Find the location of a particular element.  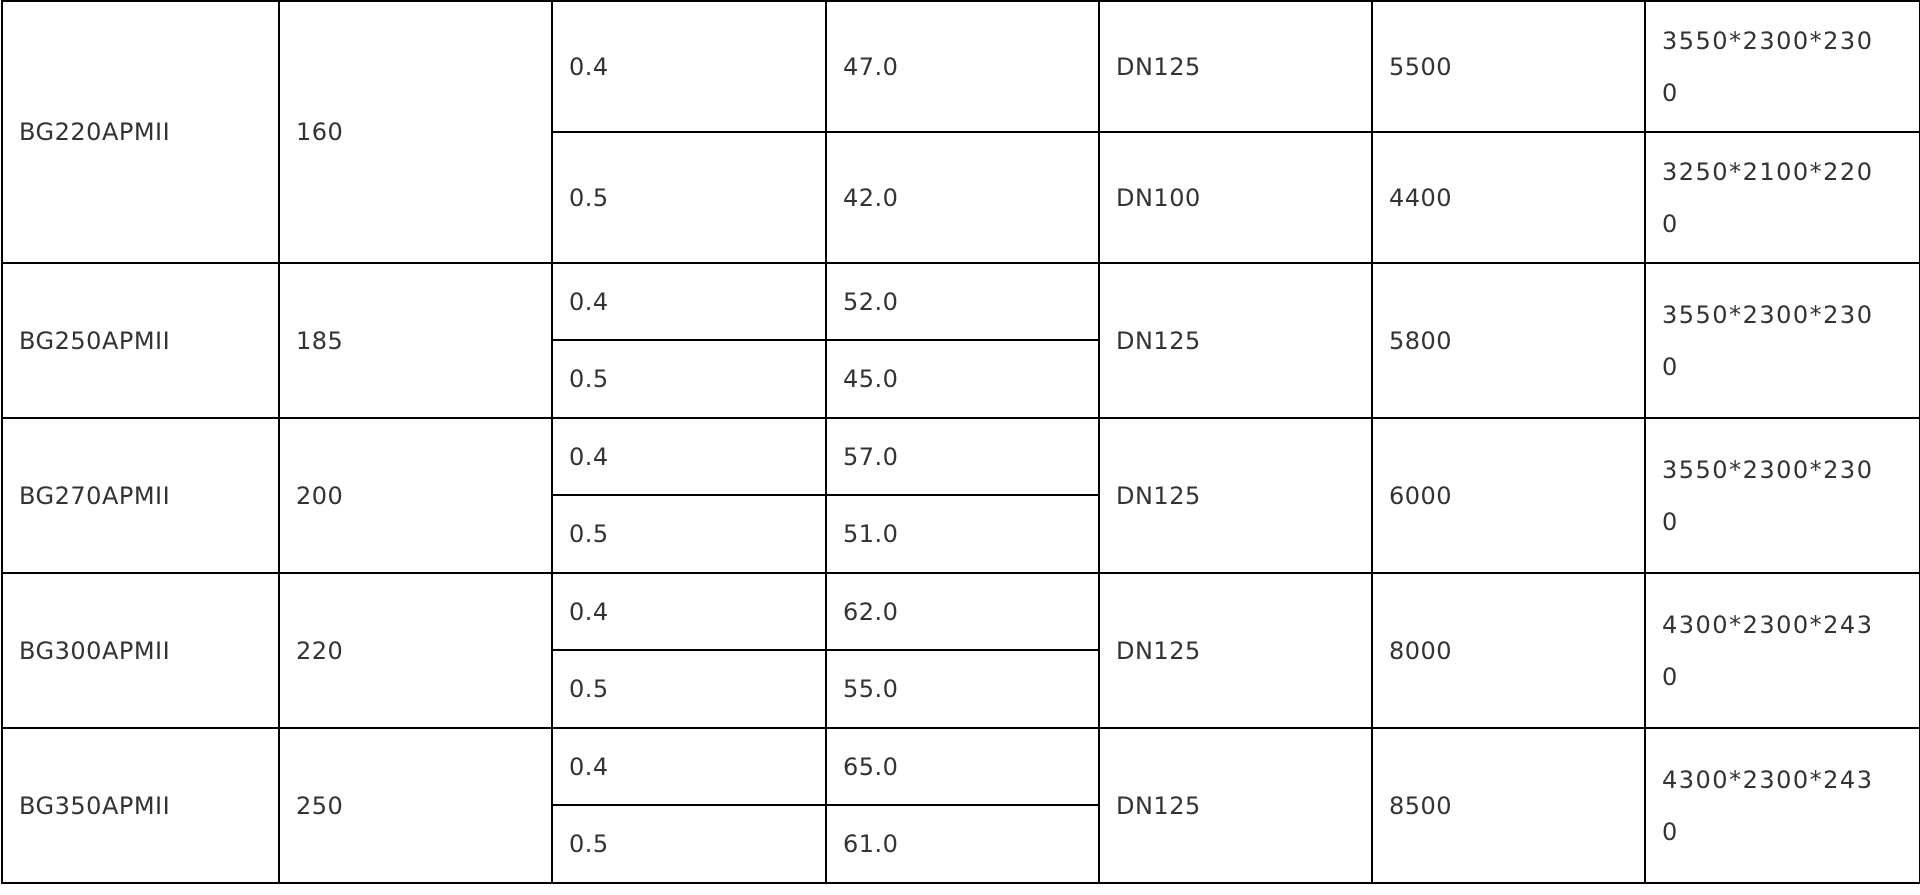

flow-cell: 52.0 is located at coordinates (962, 301).